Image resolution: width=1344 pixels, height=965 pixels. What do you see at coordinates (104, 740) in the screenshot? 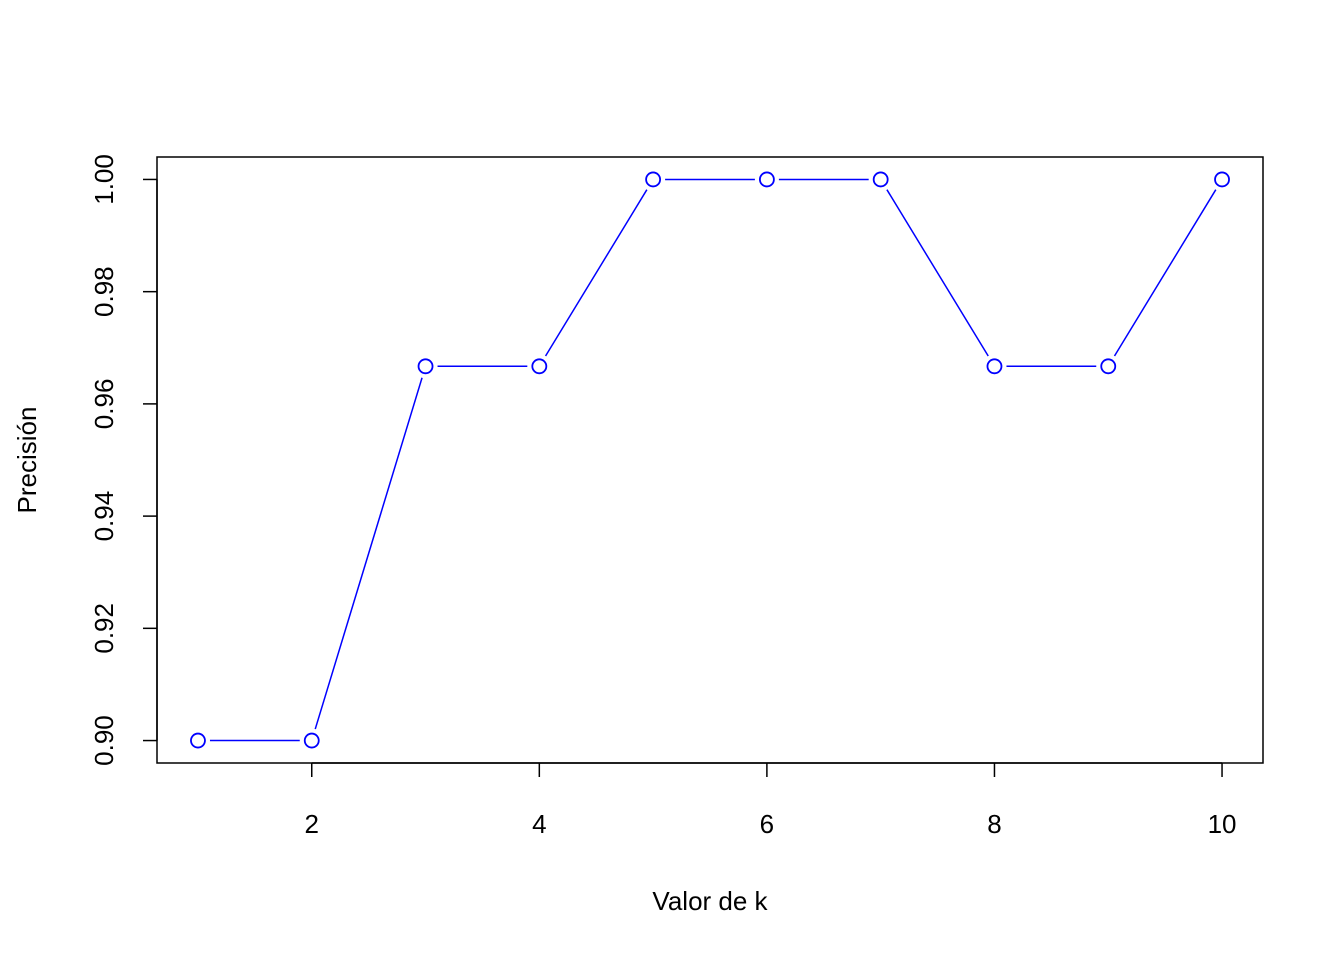
I see `y-tick-label: 0.90` at bounding box center [104, 740].